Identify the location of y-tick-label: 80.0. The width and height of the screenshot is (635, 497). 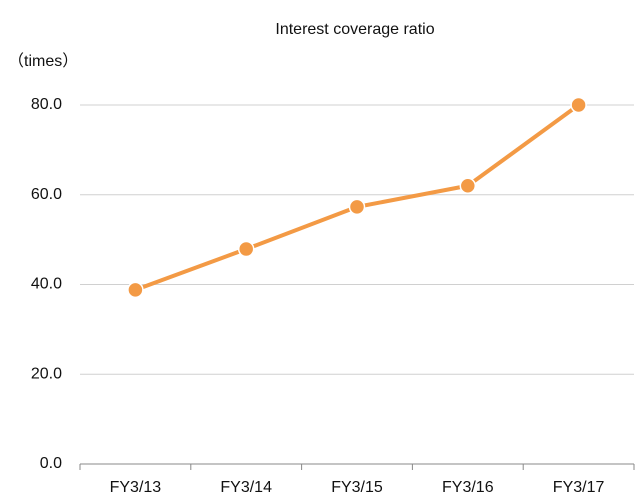
(46, 104).